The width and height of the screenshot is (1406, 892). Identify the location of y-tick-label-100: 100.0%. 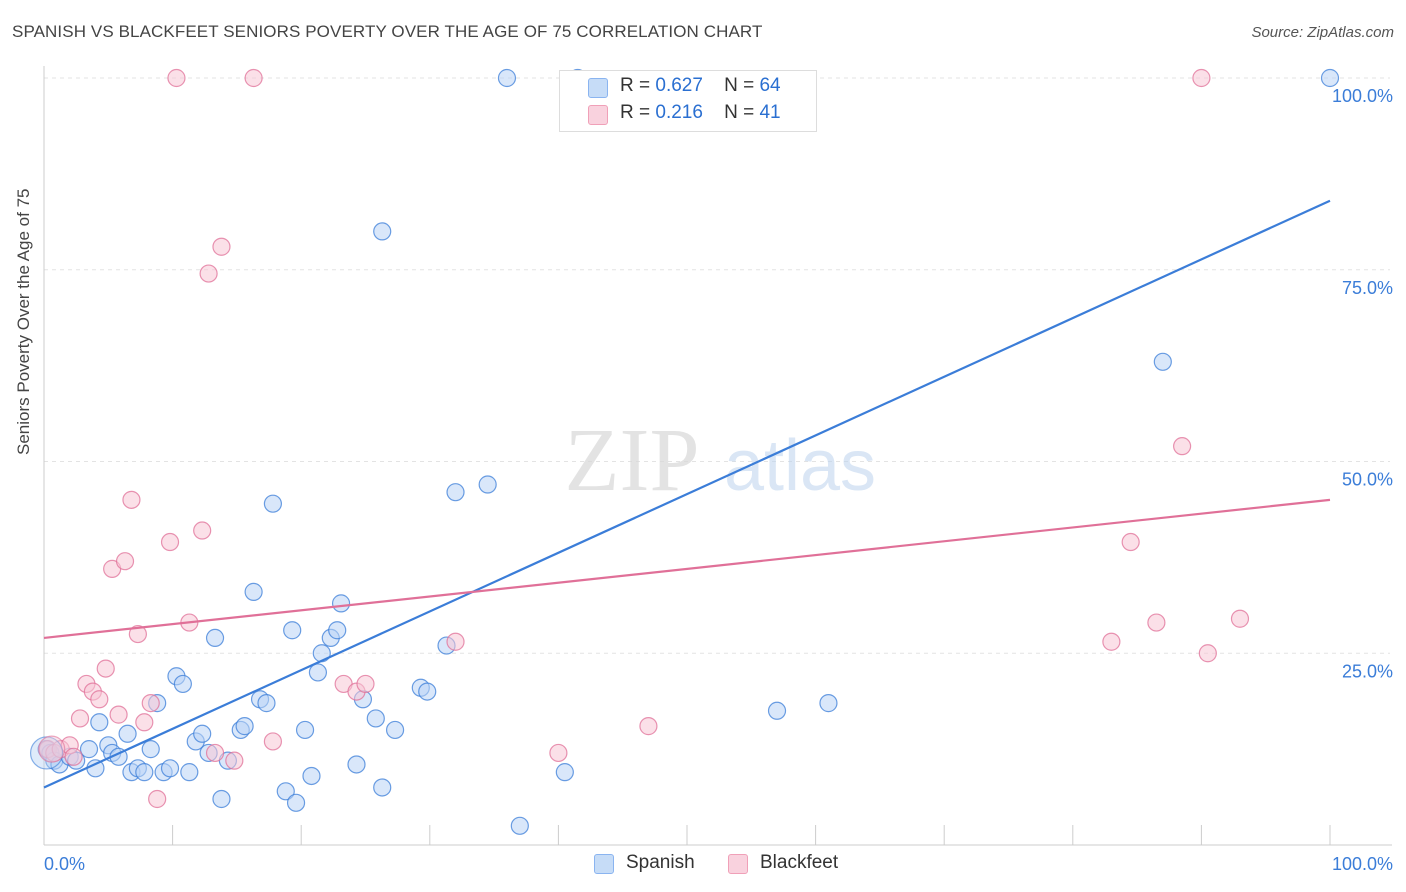
(1362, 96).